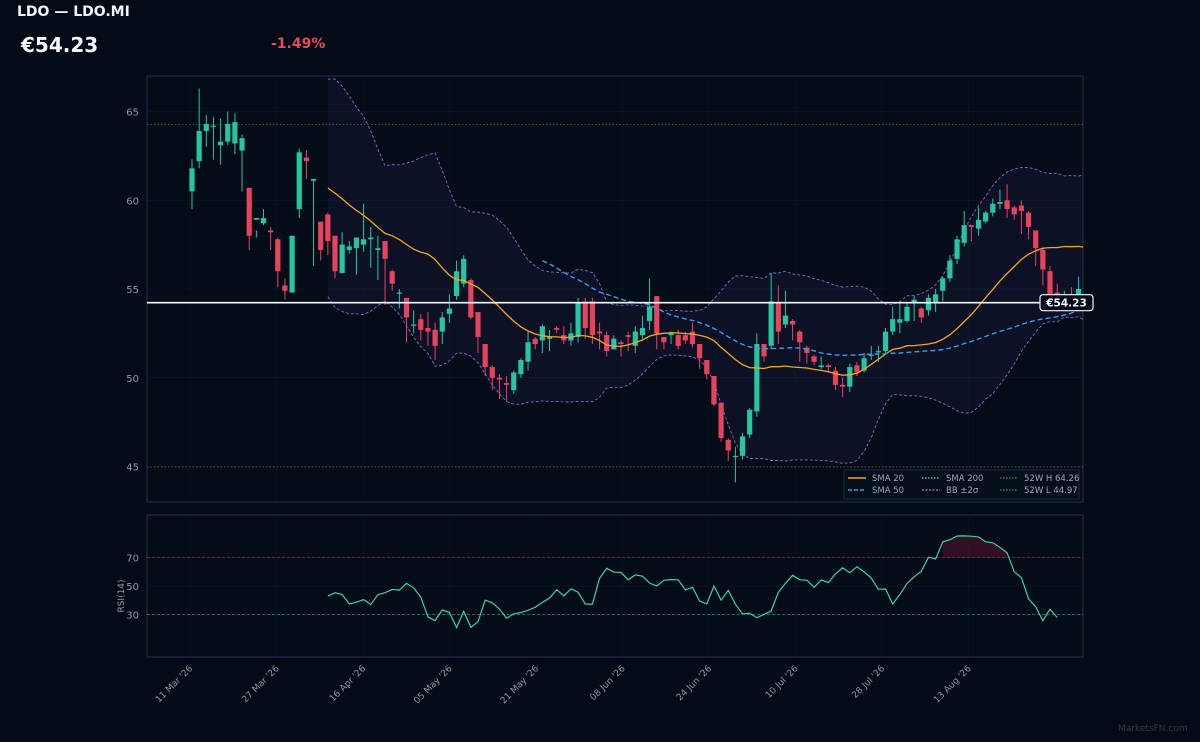 The image size is (1200, 742). Describe the element at coordinates (433, 685) in the screenshot. I see `date-tick-label: 05 May '26` at that location.